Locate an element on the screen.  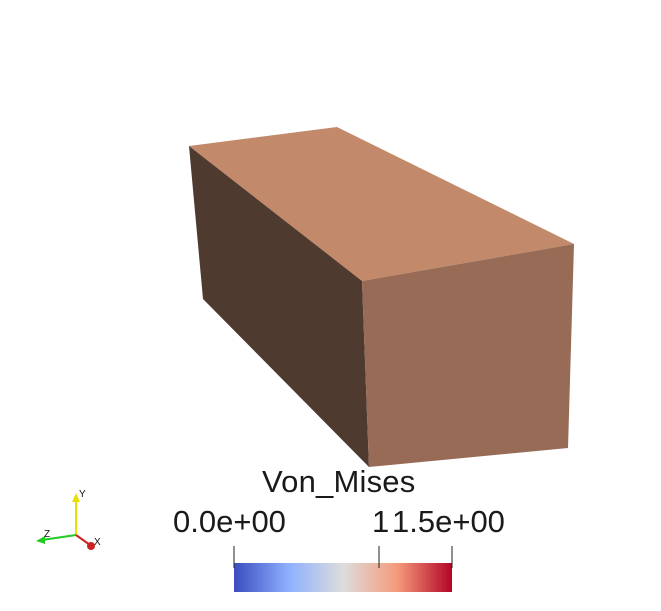
colorbar-title: Von_Mises is located at coordinates (339, 481).